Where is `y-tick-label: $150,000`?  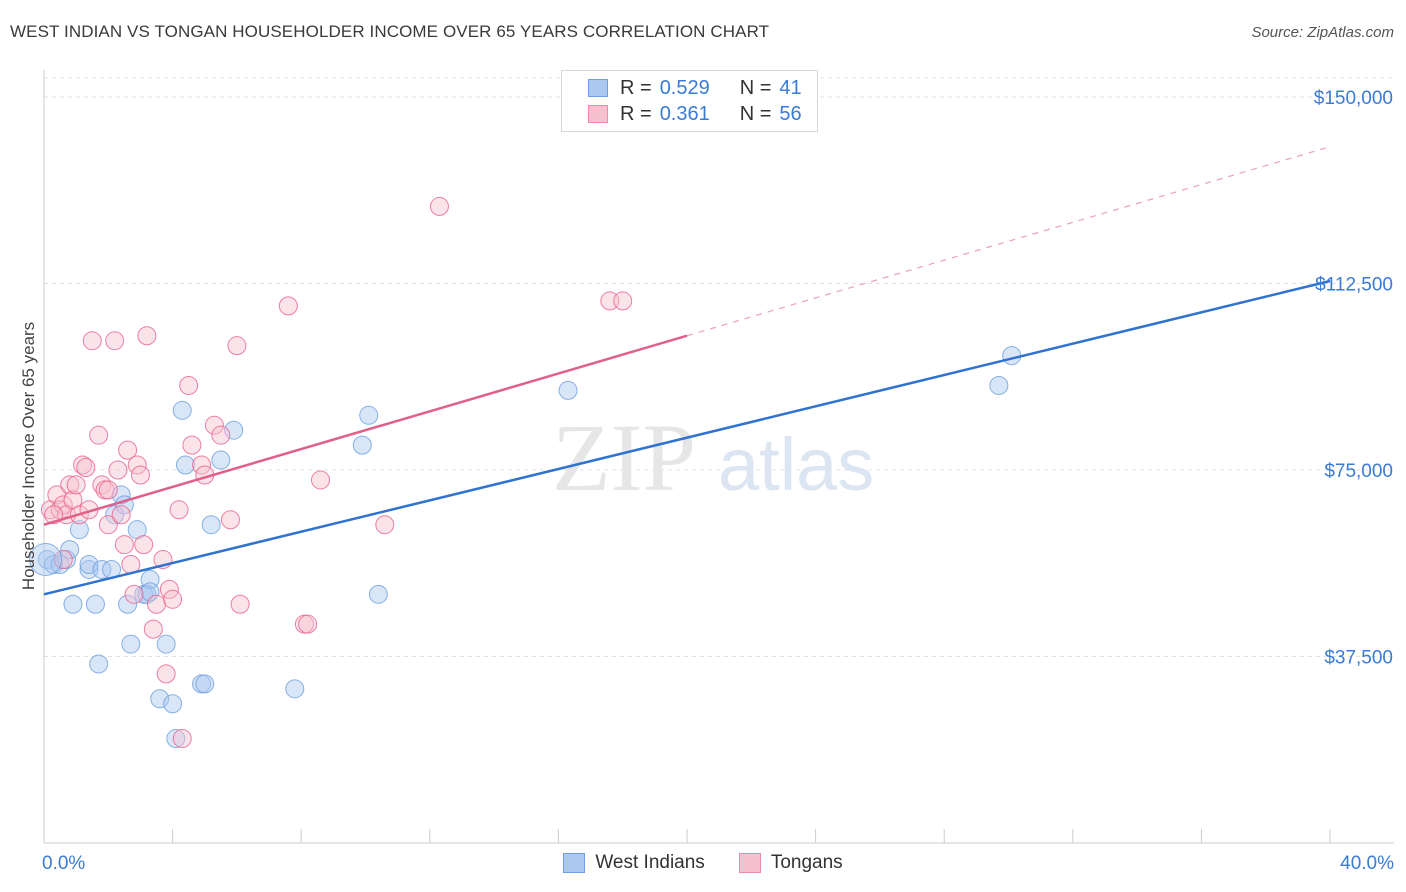
y-tick-label: $150,000 is located at coordinates (1353, 98).